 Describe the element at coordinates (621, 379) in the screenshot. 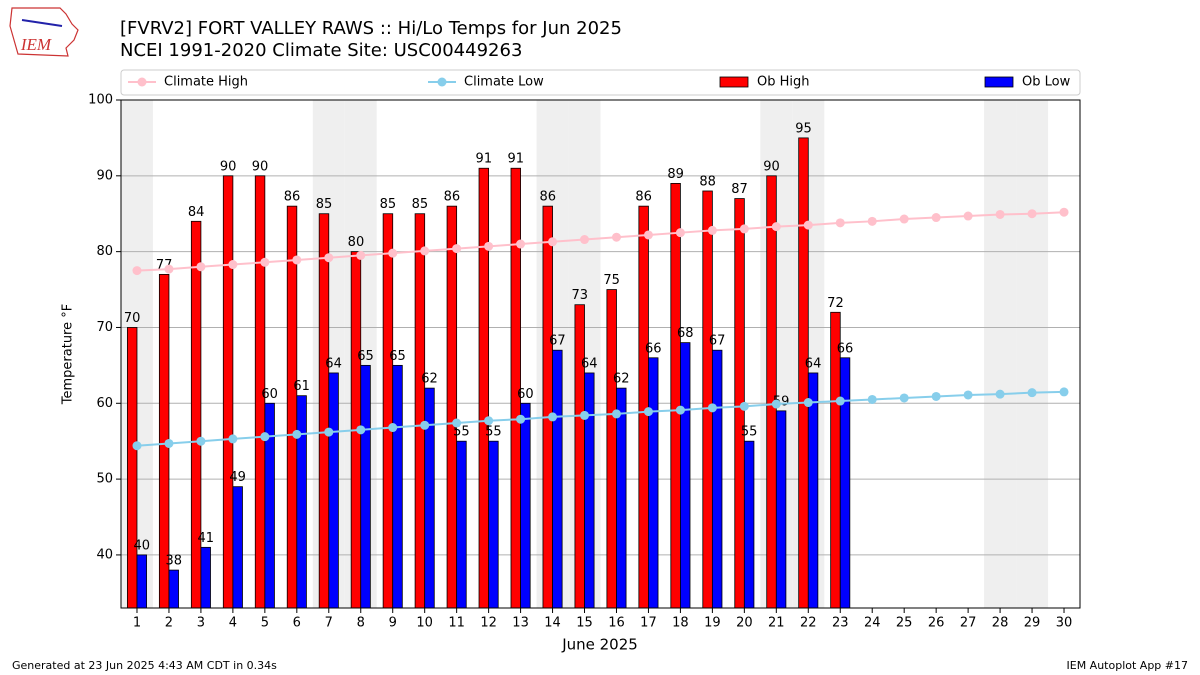

I see `bar-value-label: 62` at that location.